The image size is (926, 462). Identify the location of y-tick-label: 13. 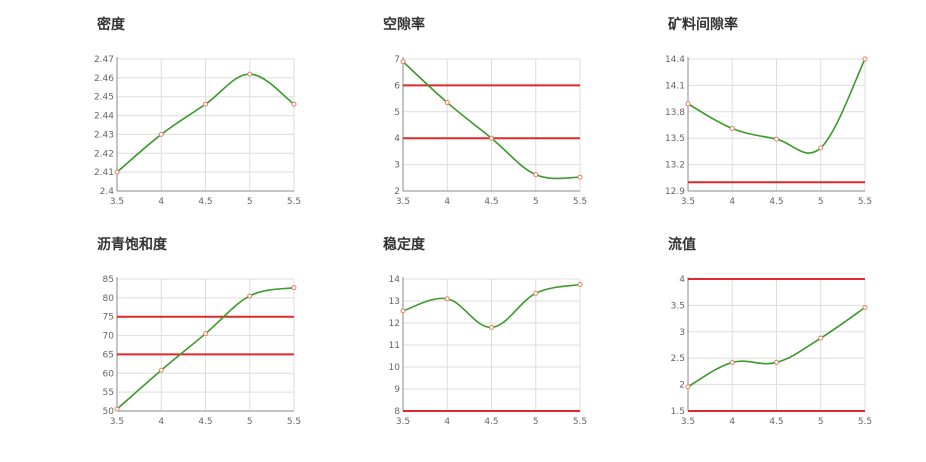
(394, 302).